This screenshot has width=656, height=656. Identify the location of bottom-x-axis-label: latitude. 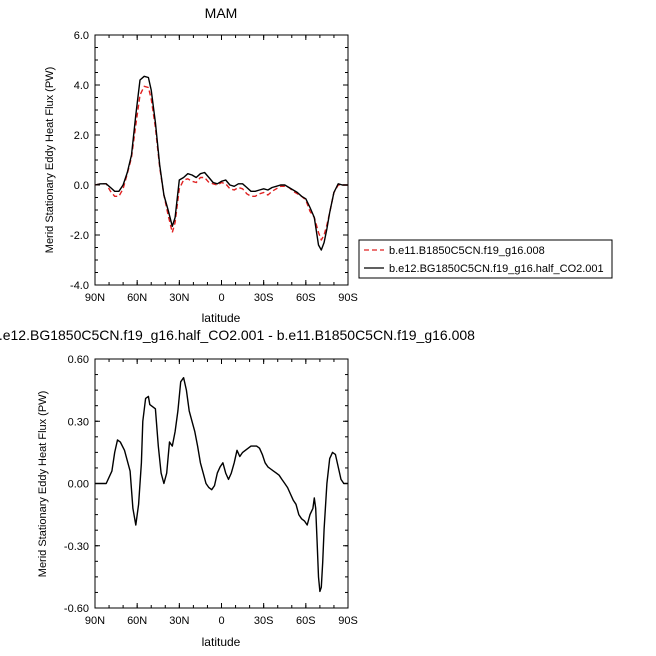
(221, 642).